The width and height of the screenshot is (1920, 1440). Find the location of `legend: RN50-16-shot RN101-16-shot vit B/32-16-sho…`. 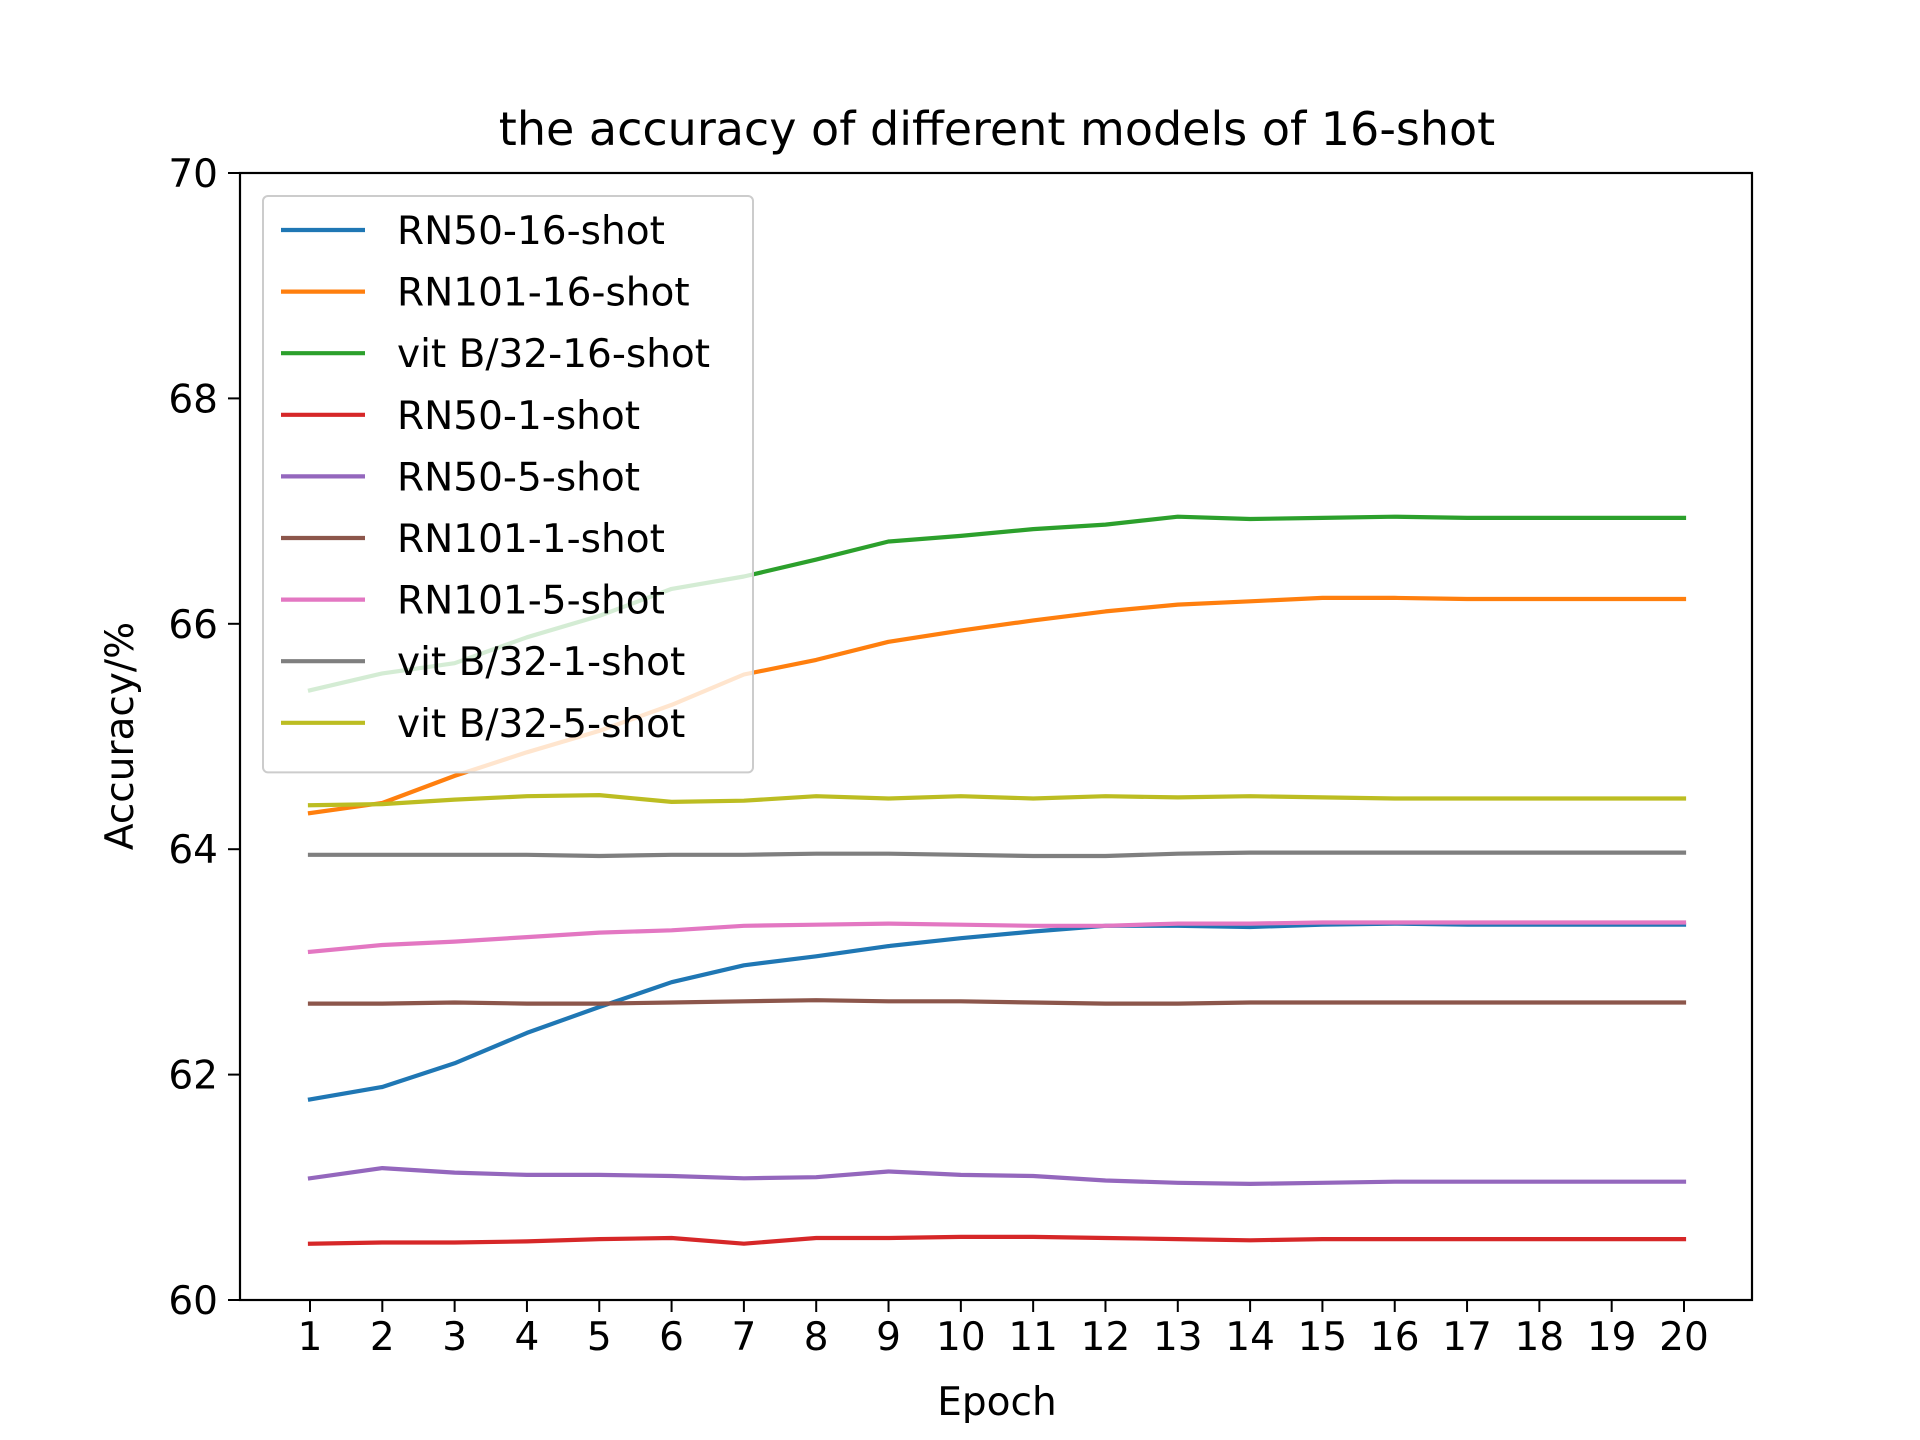

legend: RN50-16-shot RN101-16-shot vit B/32-16-sho… is located at coordinates (508, 484).